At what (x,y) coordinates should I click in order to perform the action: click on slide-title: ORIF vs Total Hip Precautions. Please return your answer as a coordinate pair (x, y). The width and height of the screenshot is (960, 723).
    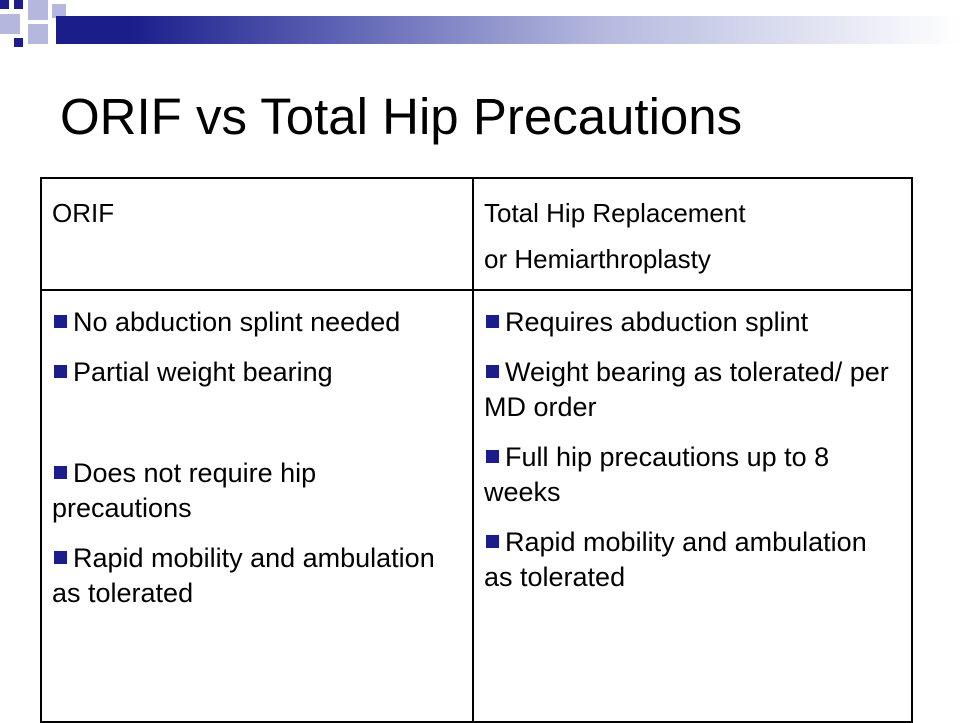
    Looking at the image, I should click on (401, 116).